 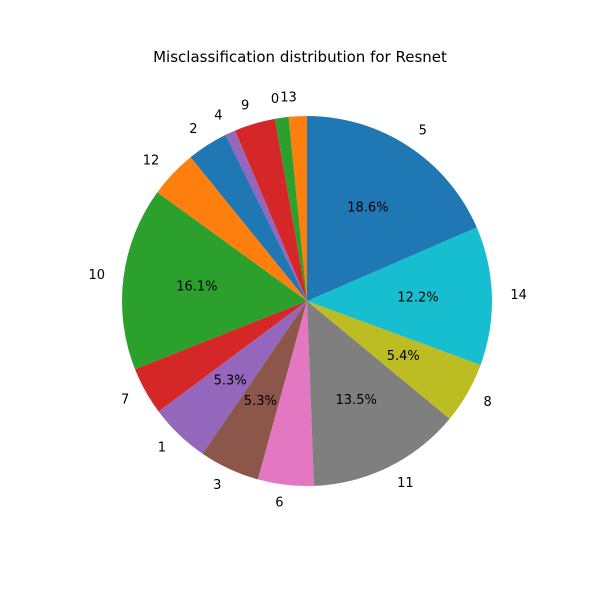 I want to click on slice-label-11: 11, so click(x=405, y=483).